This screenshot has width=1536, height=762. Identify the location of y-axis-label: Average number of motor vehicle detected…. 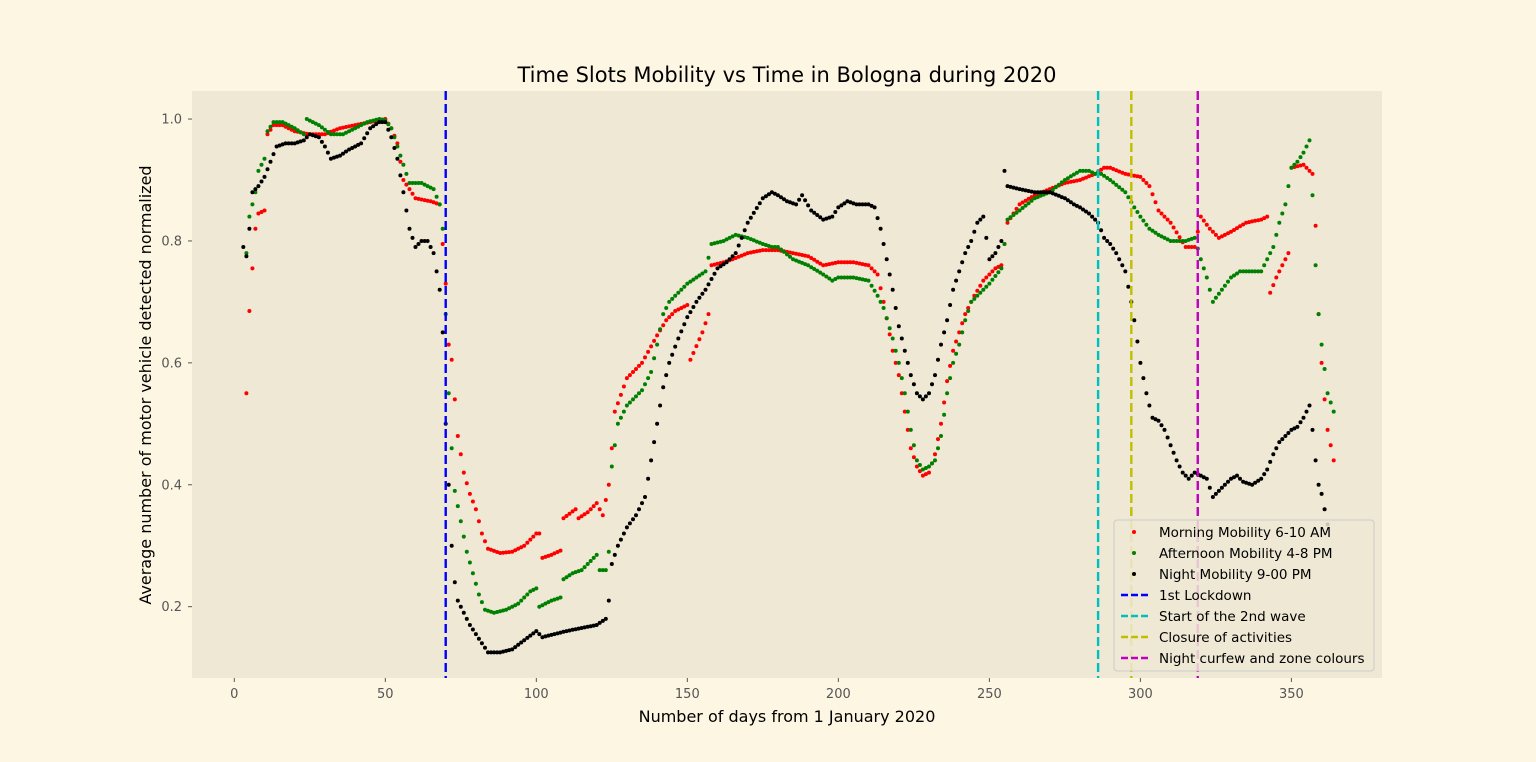
(145, 384).